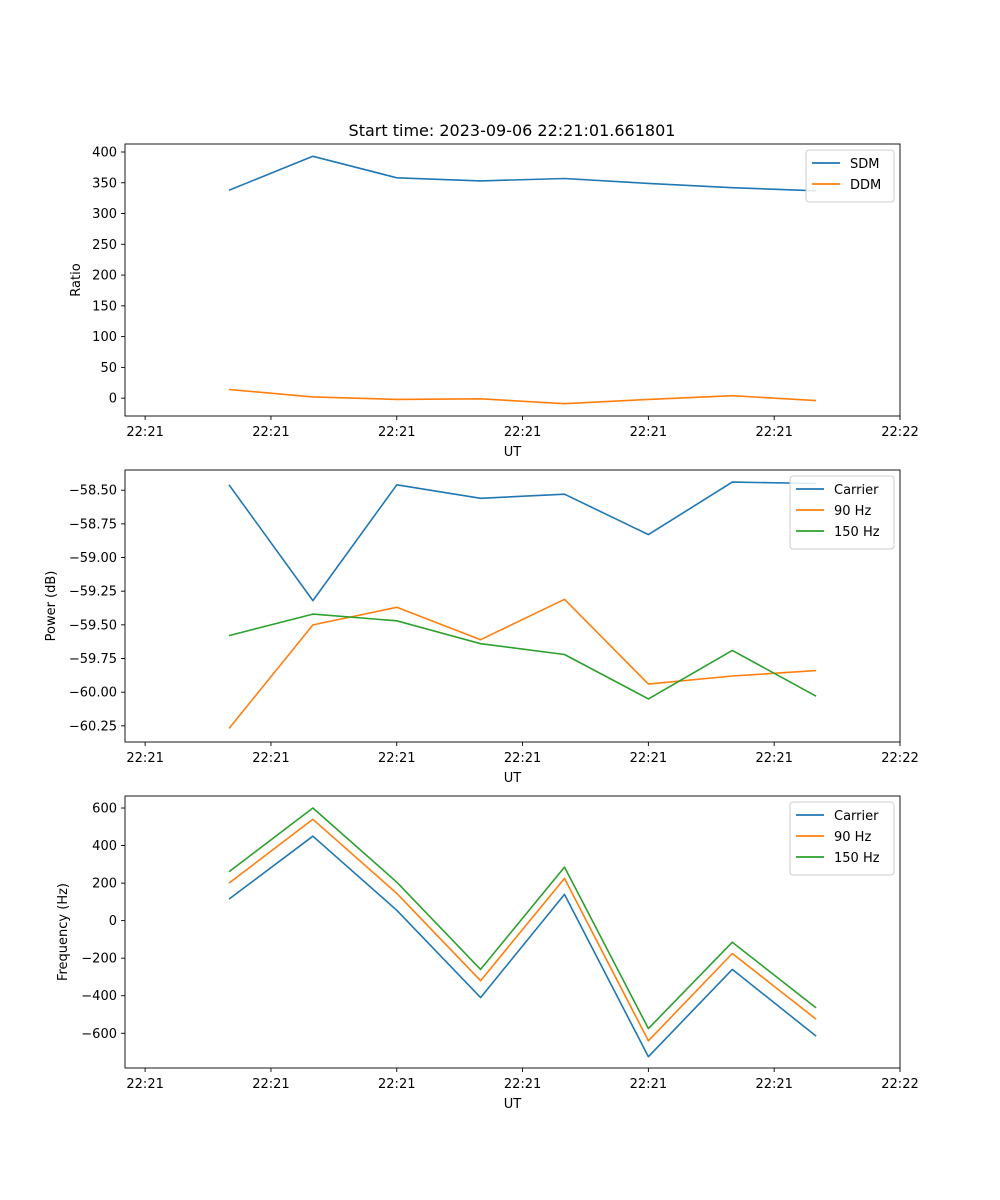 The width and height of the screenshot is (1000, 1200). What do you see at coordinates (865, 185) in the screenshot?
I see `legend-label: DDM` at bounding box center [865, 185].